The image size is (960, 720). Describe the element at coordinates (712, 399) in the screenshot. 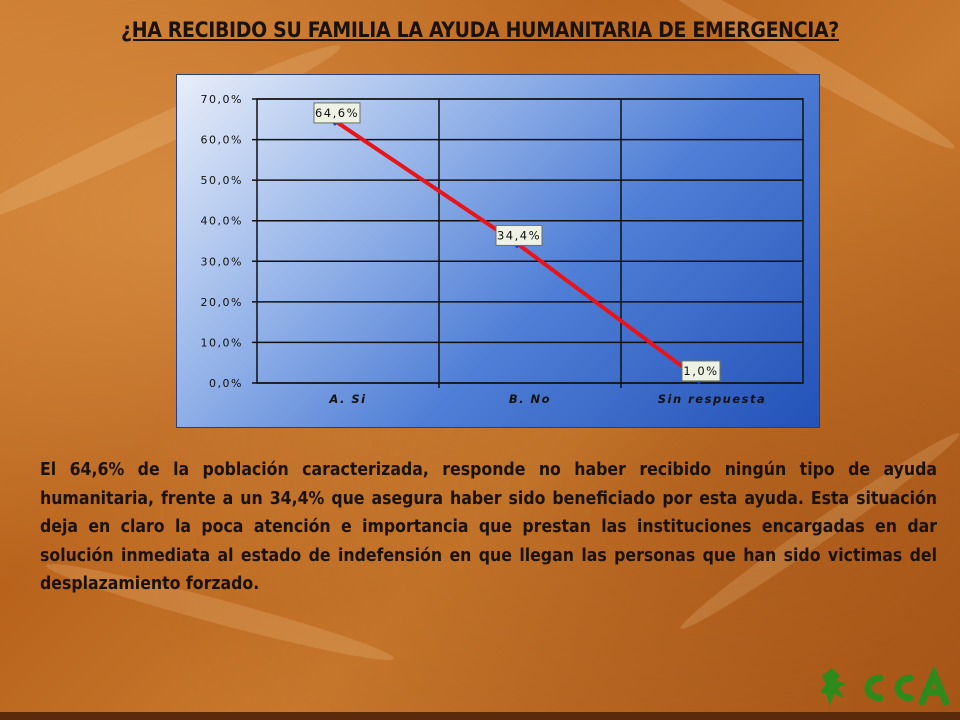

I see `x-tick-label: Sin respuesta` at that location.